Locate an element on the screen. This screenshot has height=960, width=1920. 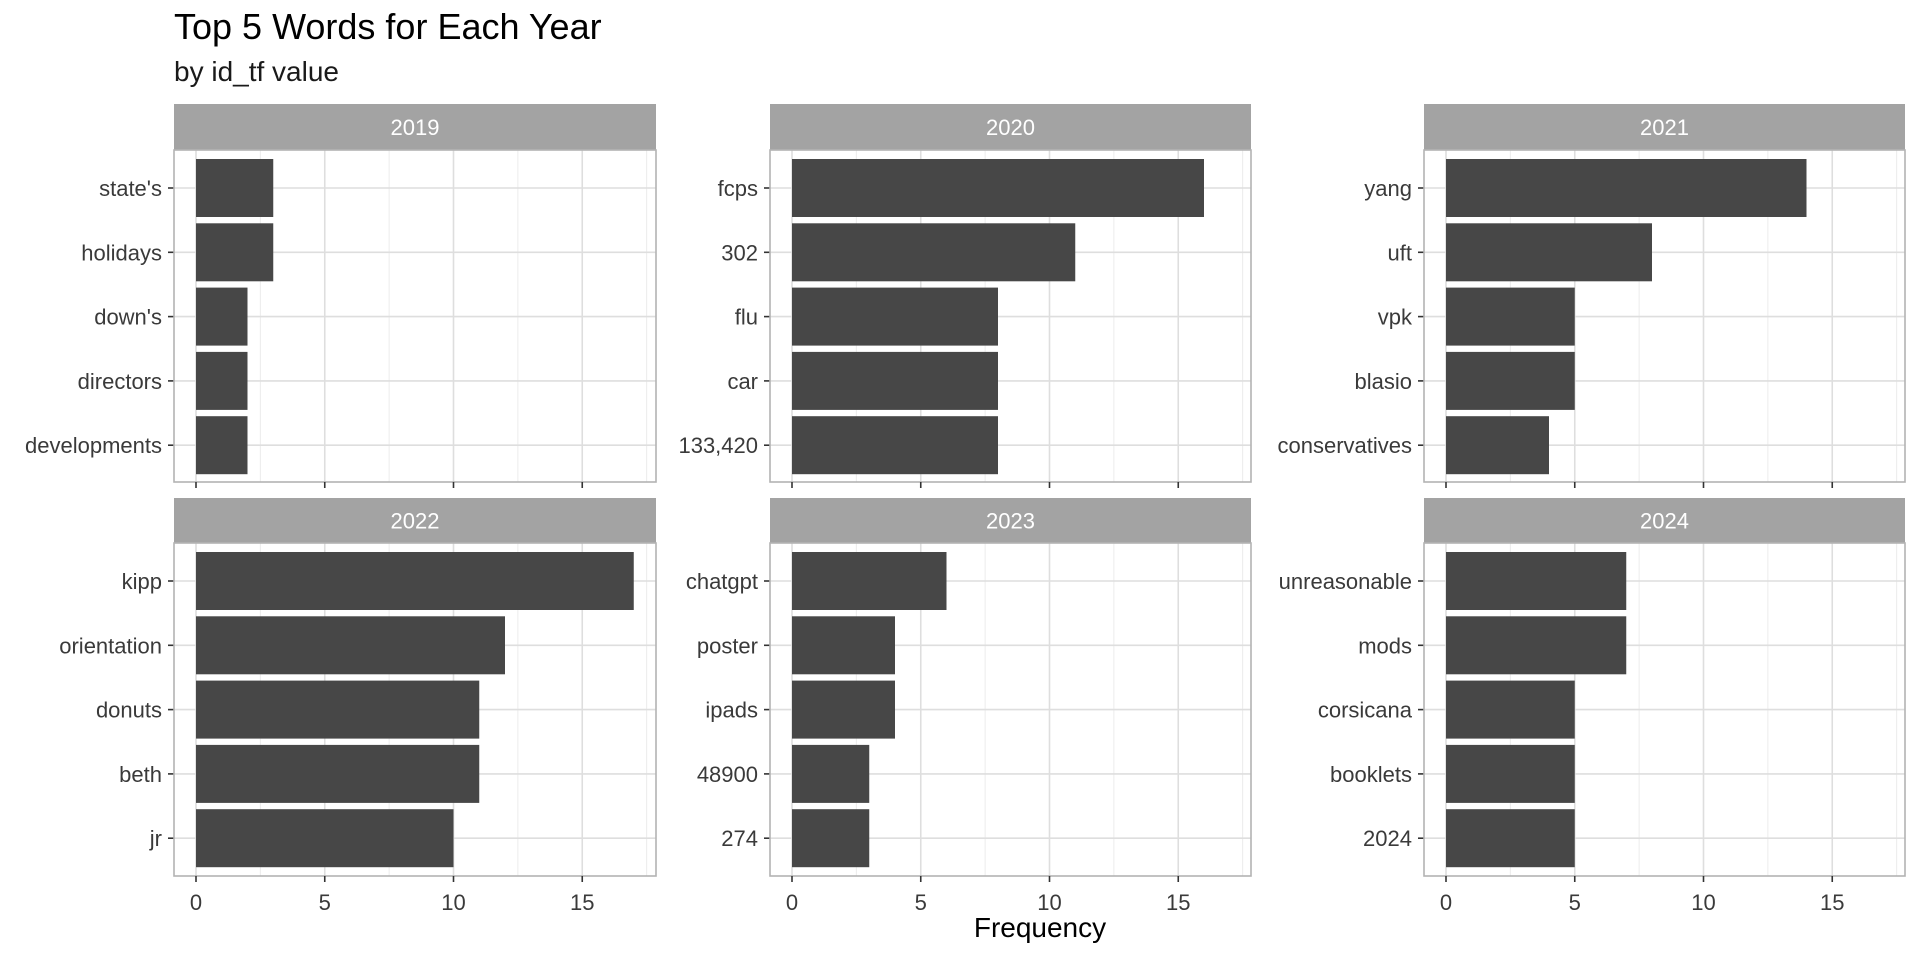
facet-strip-label: 2023 is located at coordinates (1010, 521).